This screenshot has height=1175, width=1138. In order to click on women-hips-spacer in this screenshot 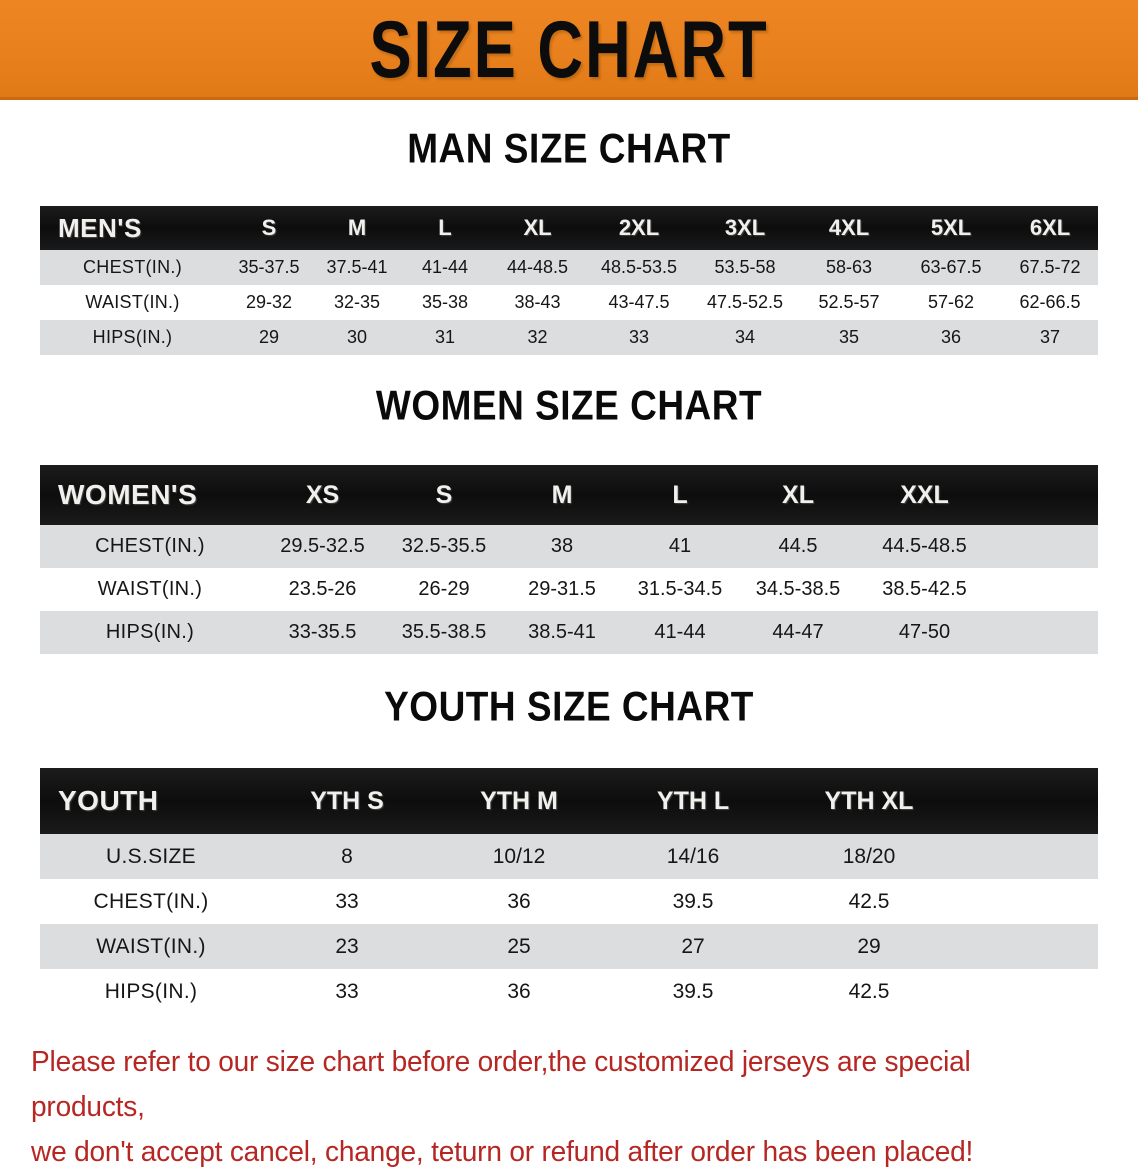, I will do `click(1045, 632)`.